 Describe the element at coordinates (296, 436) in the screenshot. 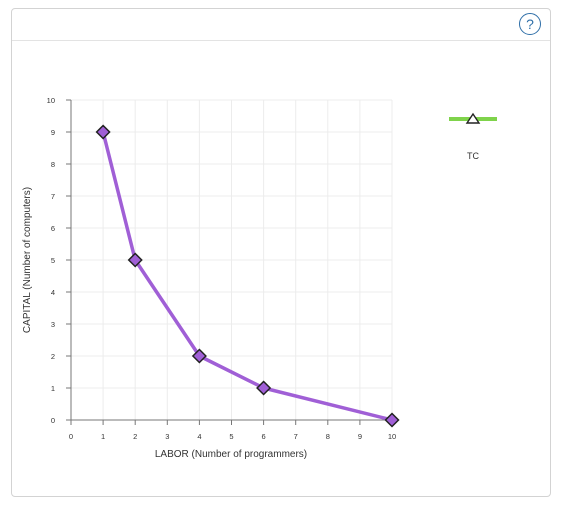

I see `x-tick-label: 7` at that location.